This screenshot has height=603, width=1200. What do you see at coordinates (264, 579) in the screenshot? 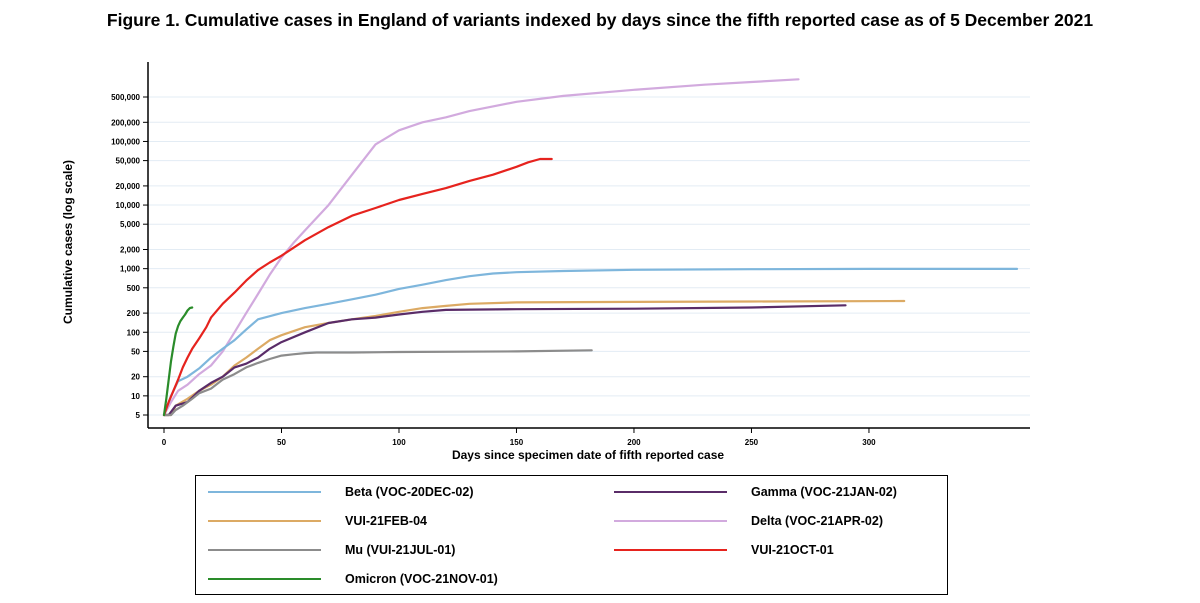
I see `legend-swatch-omicron` at bounding box center [264, 579].